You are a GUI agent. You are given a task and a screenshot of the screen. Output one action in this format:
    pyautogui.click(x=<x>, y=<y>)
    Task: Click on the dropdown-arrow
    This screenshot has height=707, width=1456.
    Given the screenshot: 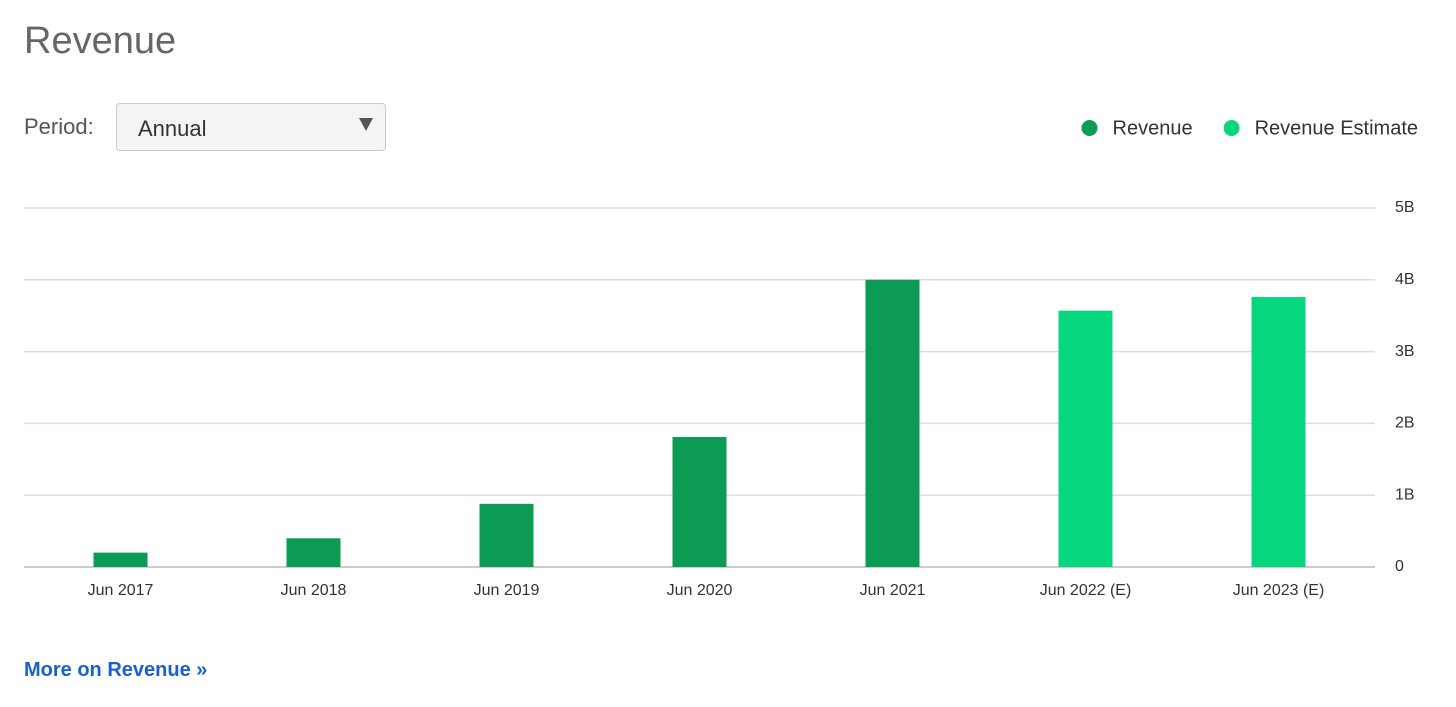 What is the action you would take?
    pyautogui.click(x=366, y=124)
    